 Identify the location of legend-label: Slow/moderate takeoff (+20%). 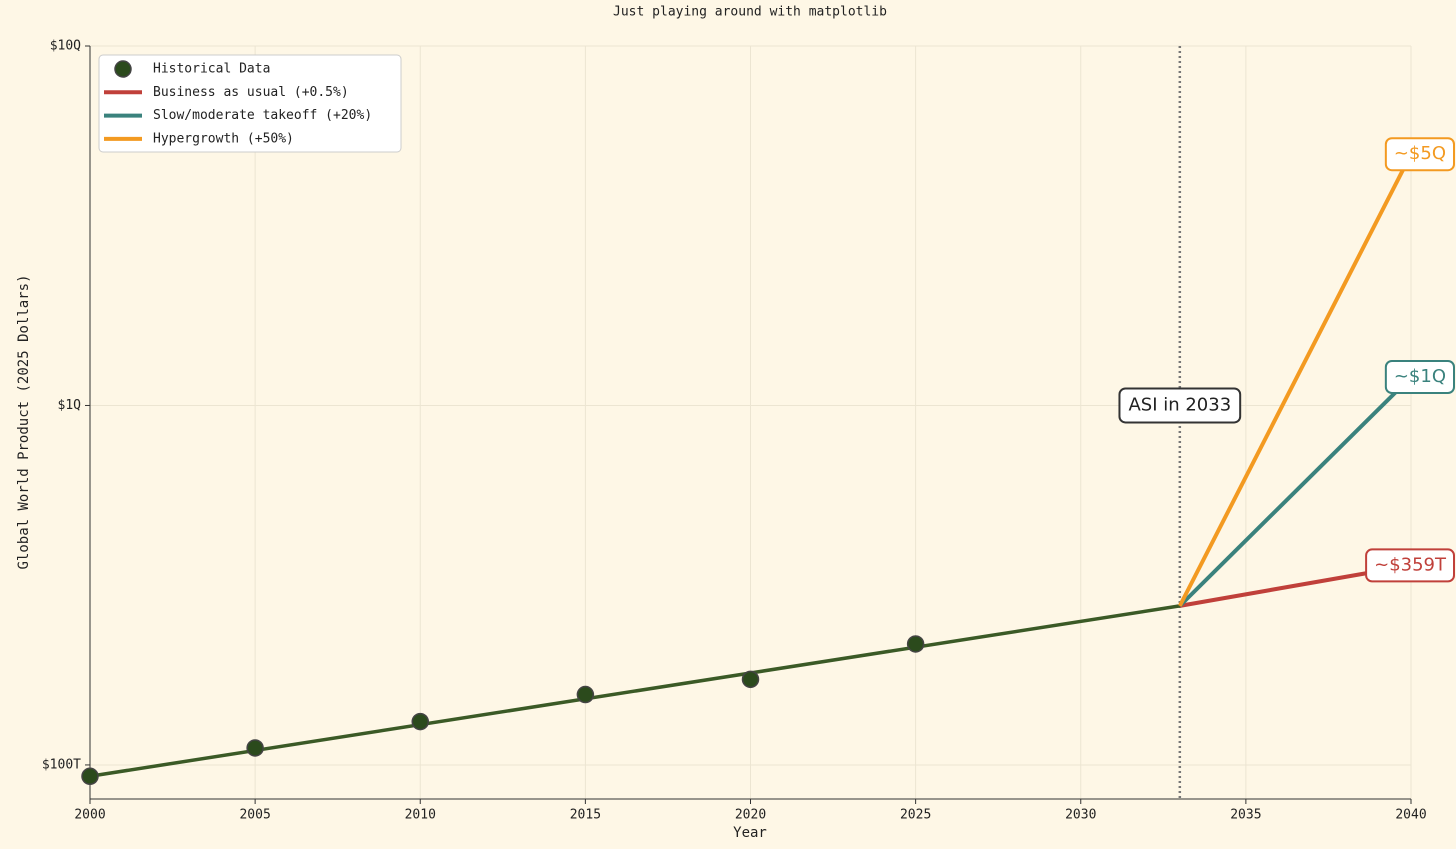
(262, 115).